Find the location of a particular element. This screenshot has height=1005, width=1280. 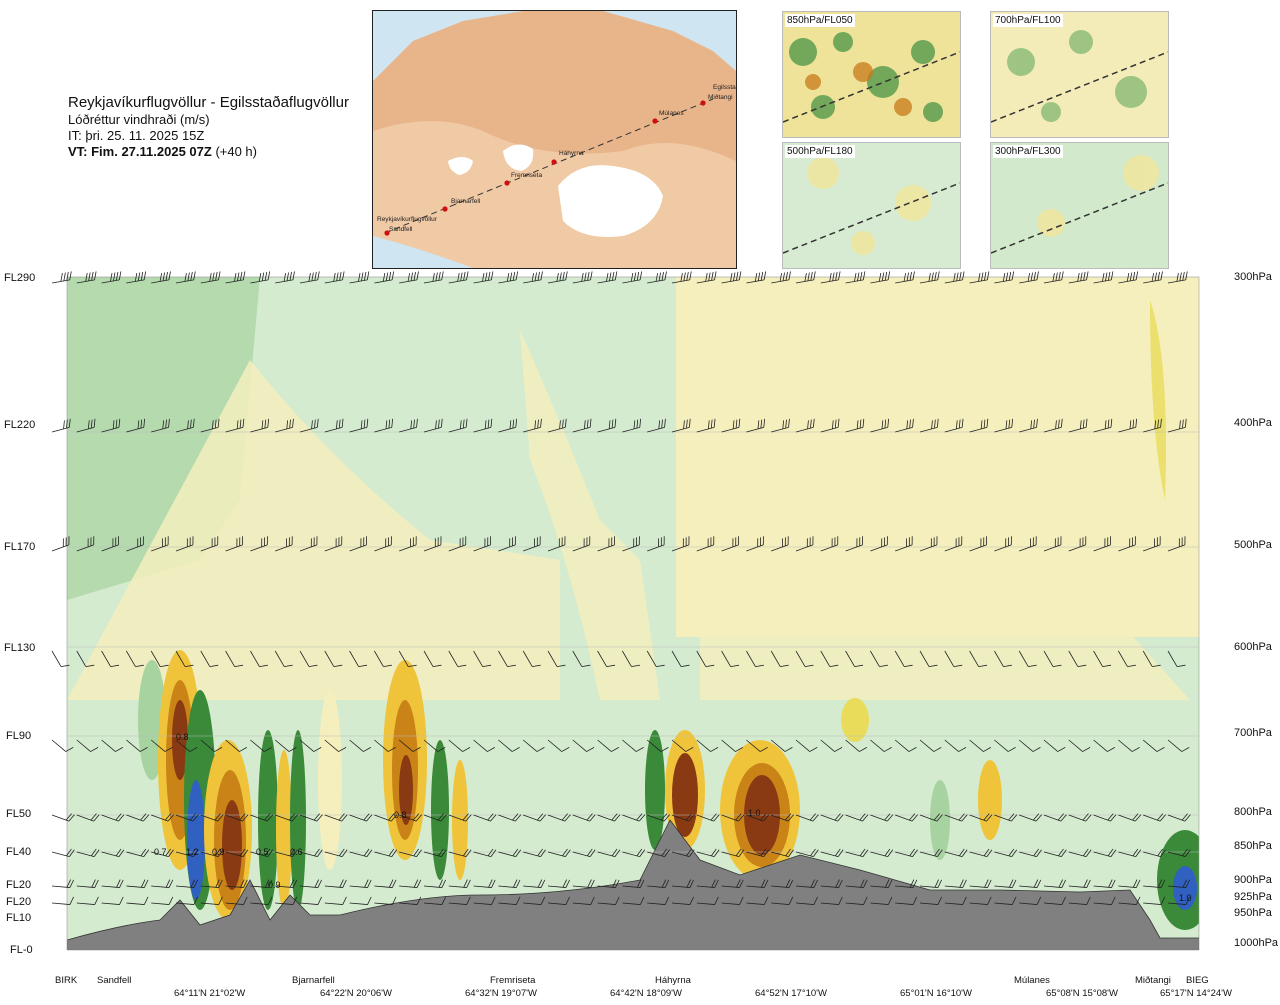

hpa-label: 500hPa is located at coordinates (1253, 545).